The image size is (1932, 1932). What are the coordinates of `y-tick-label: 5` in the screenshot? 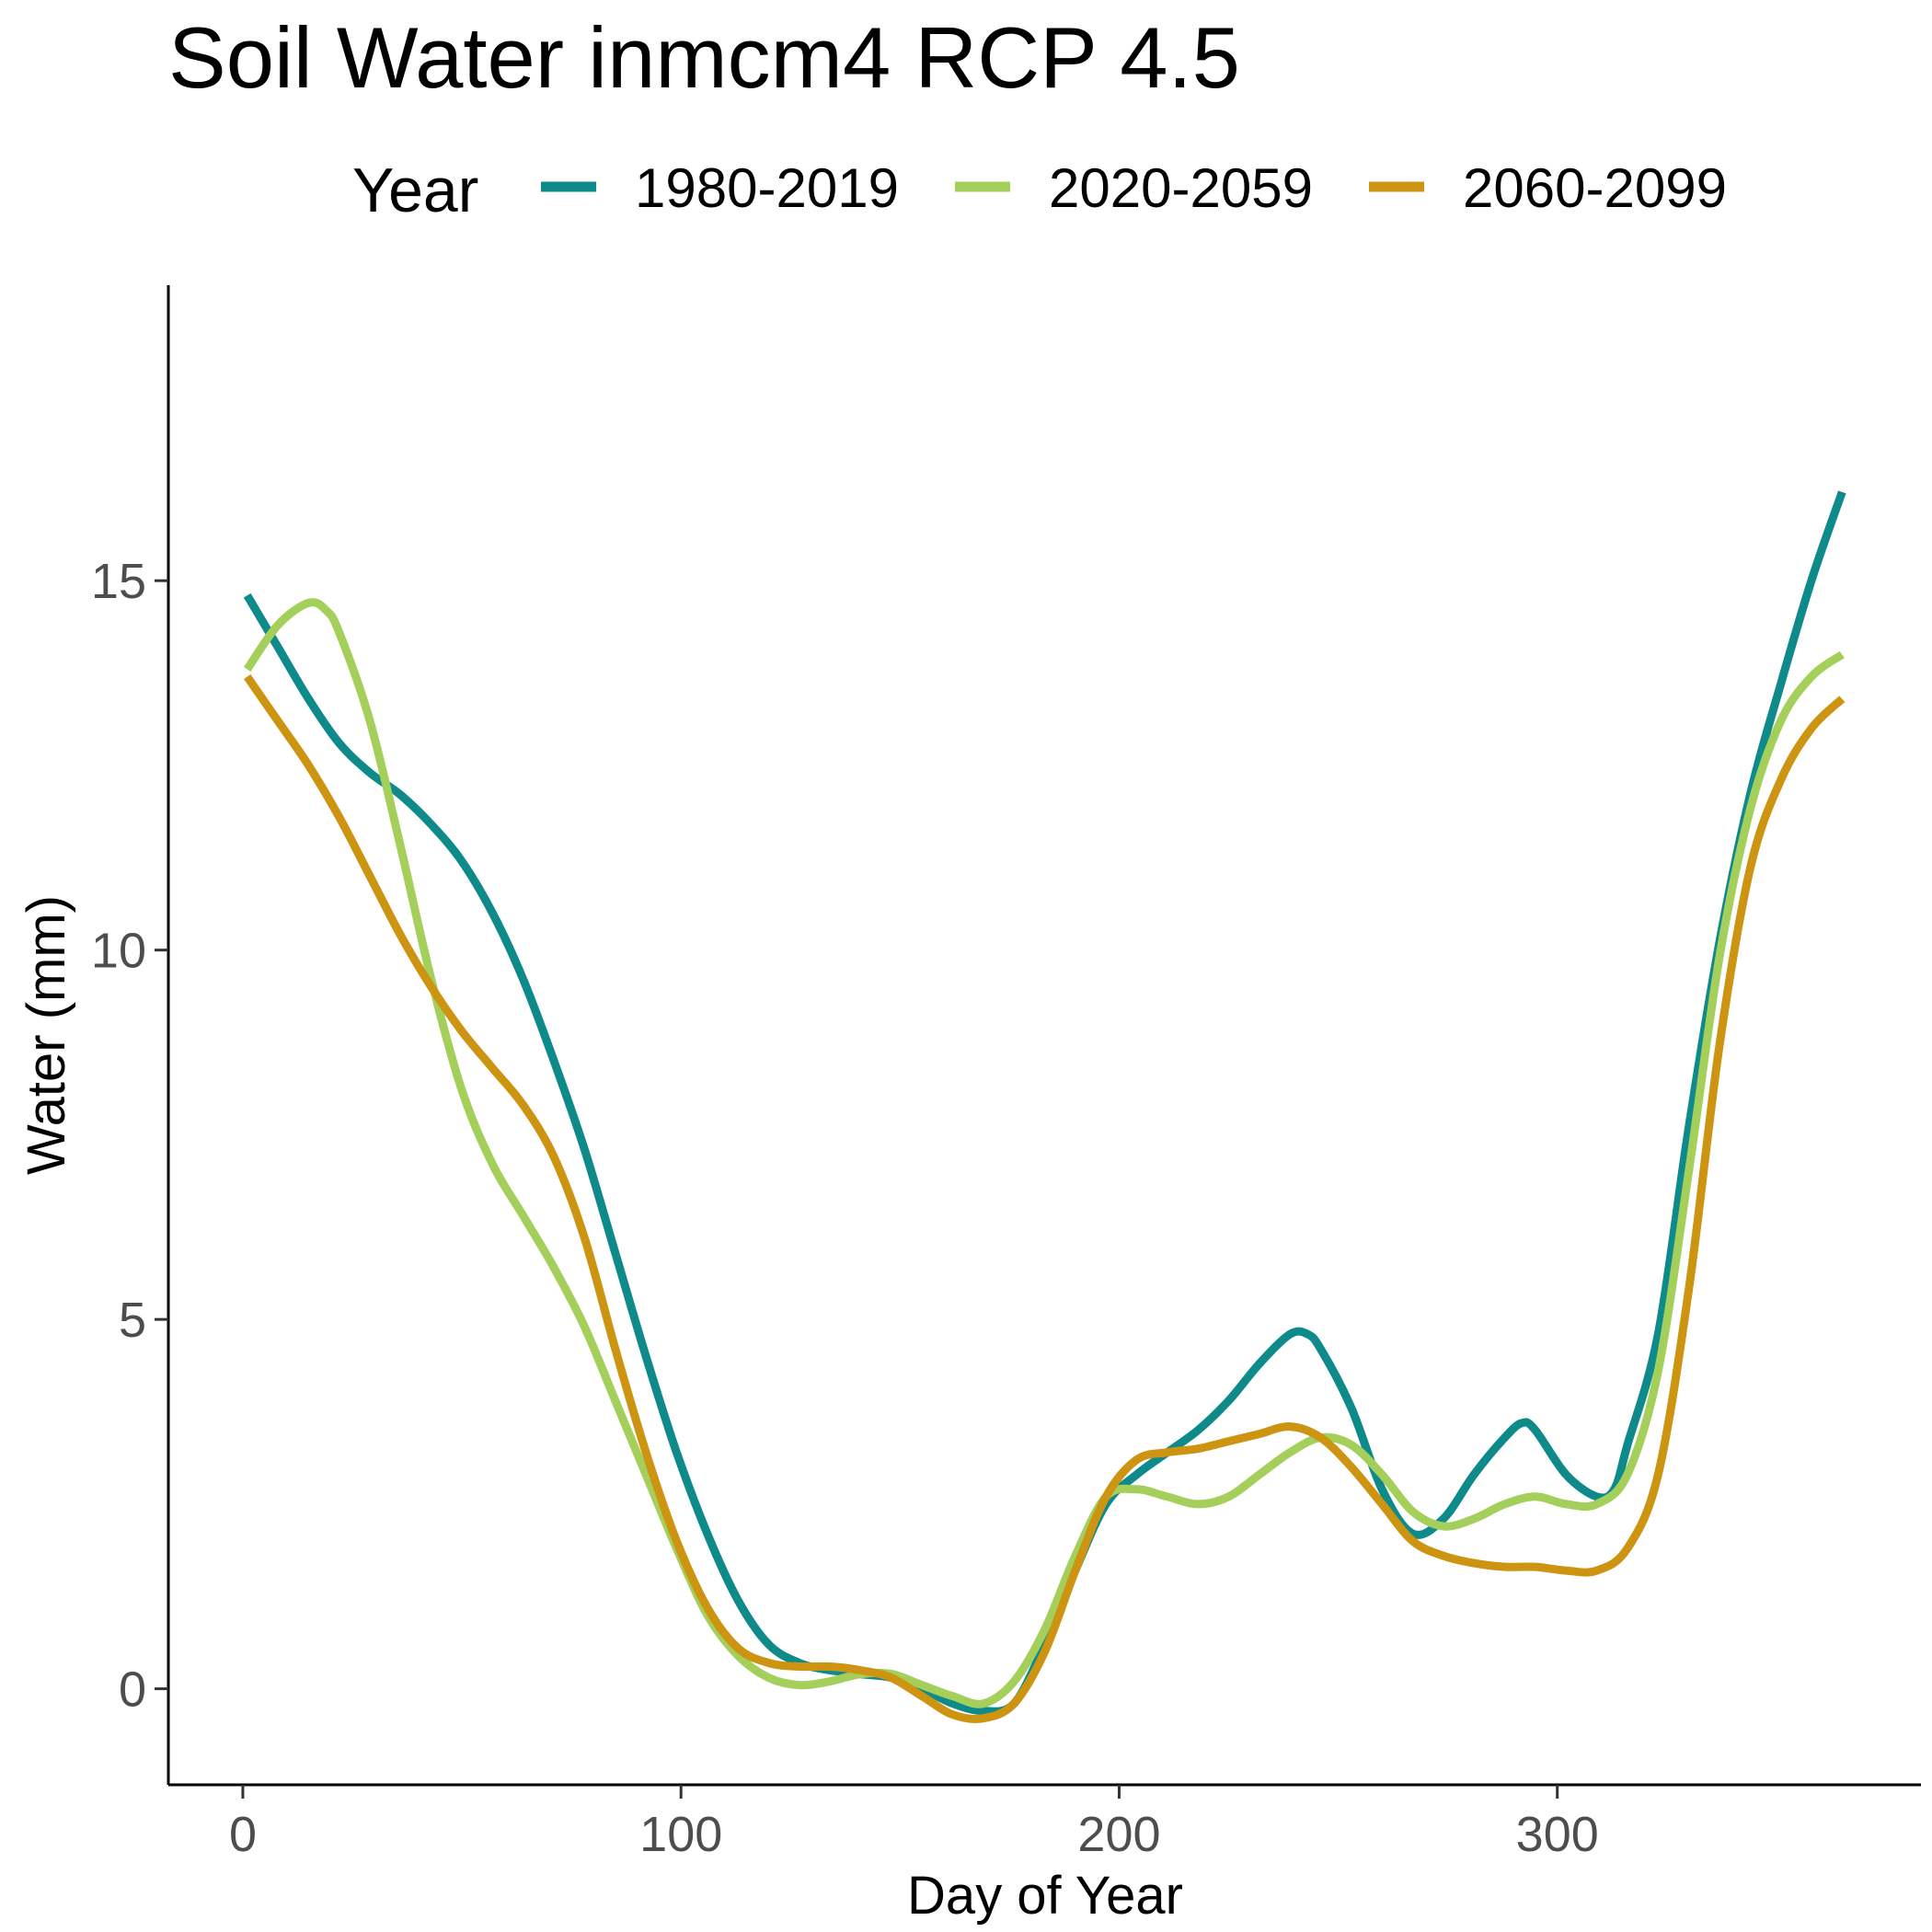 It's located at (132, 1320).